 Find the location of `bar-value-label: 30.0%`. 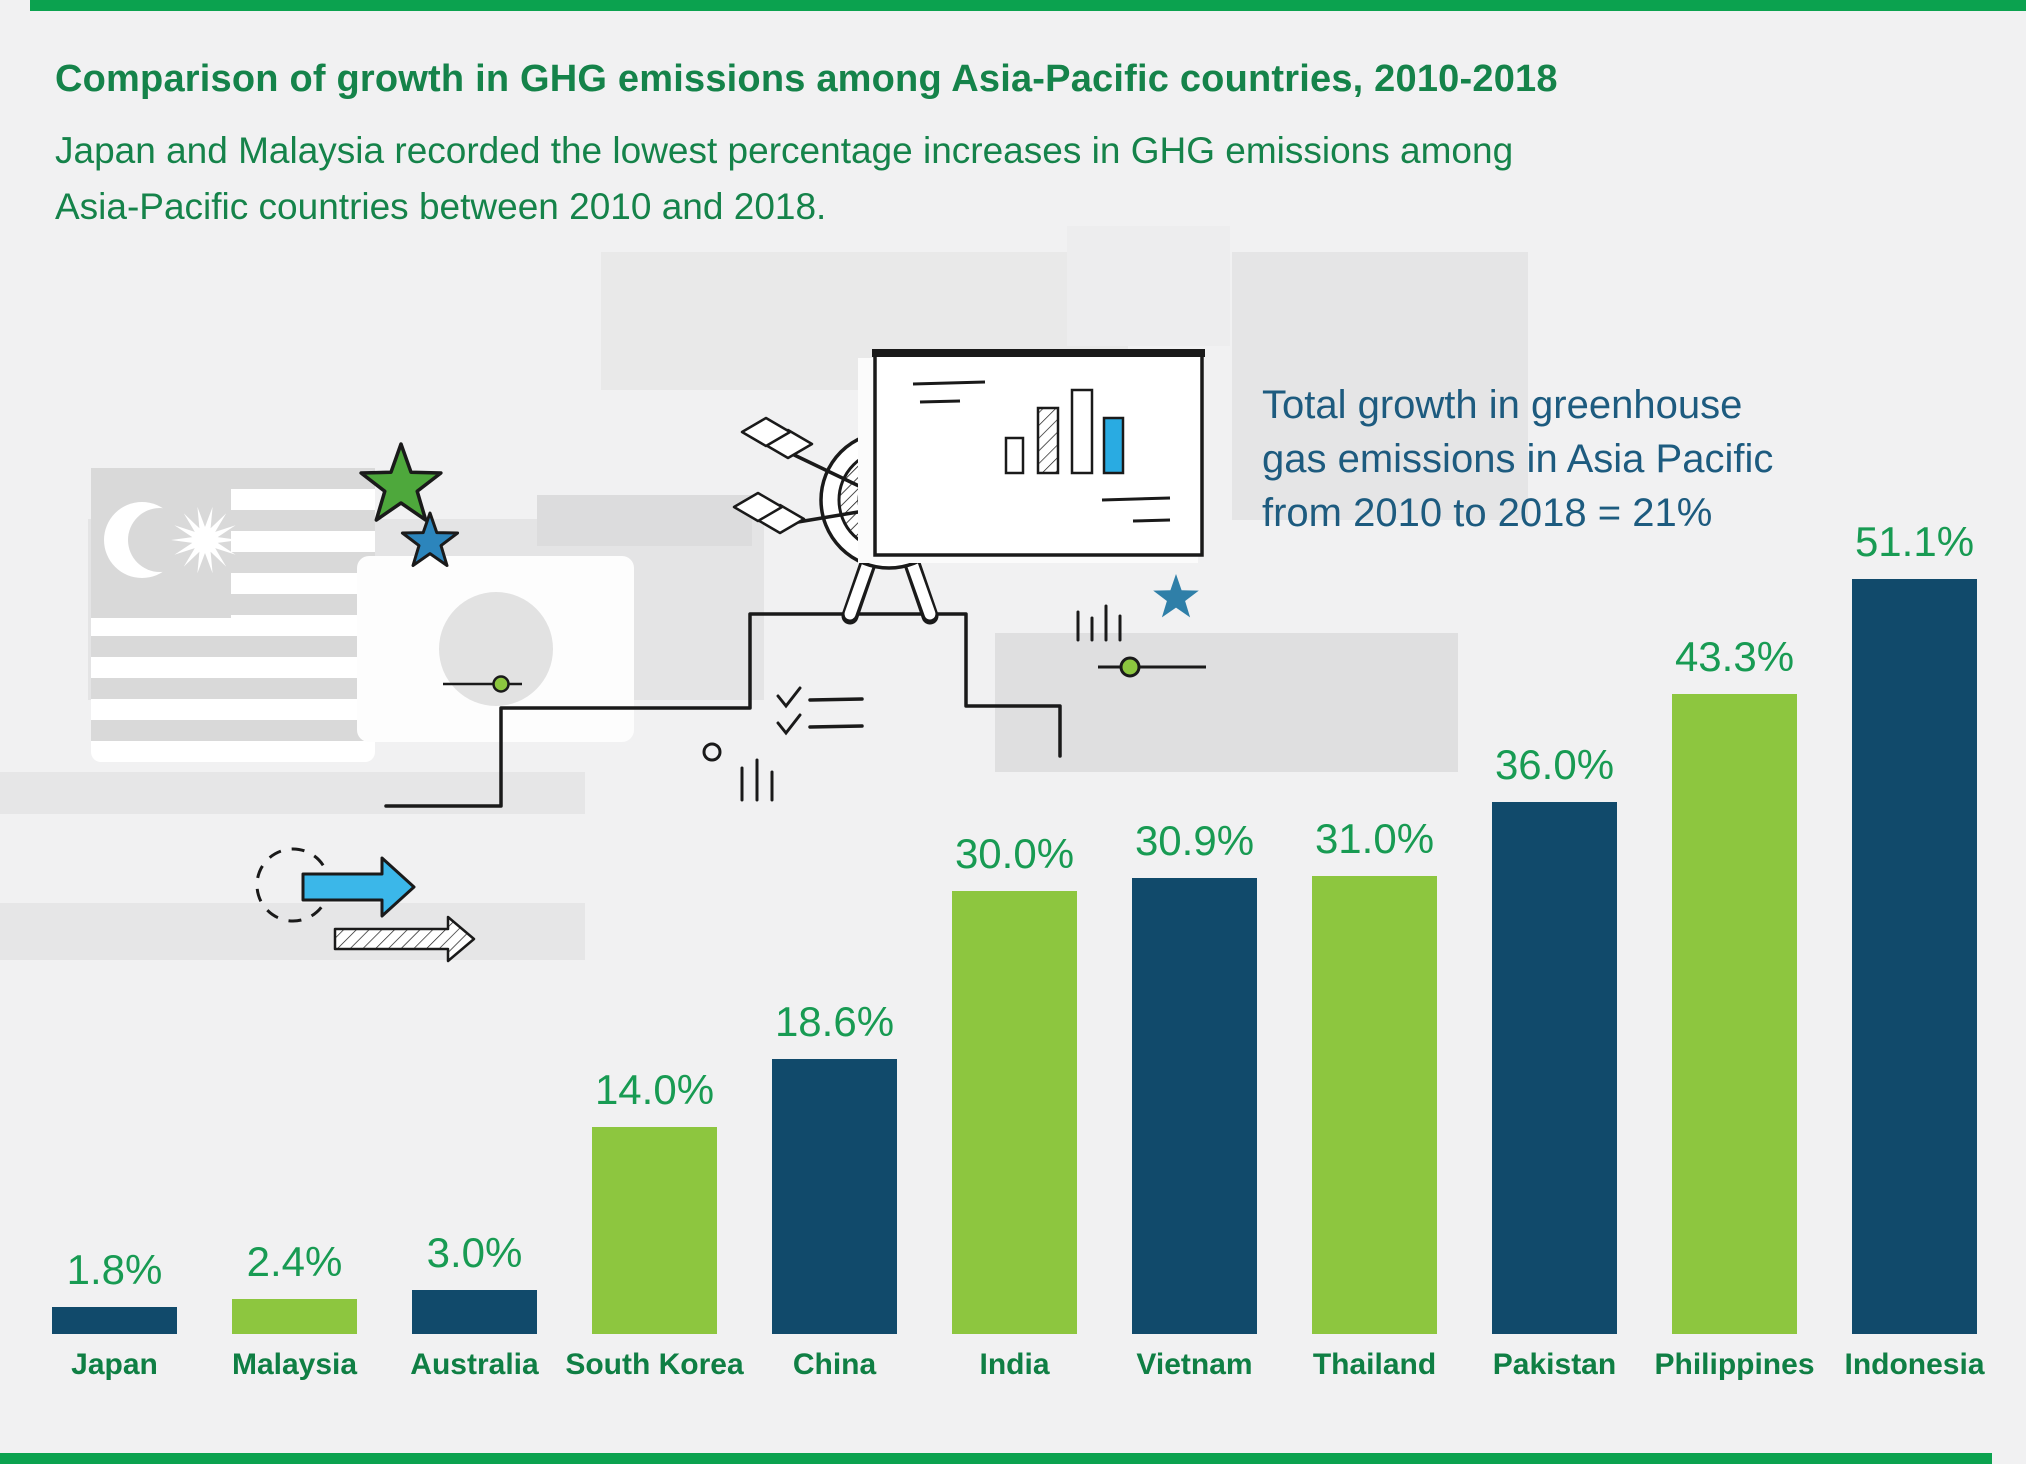

bar-value-label: 30.0% is located at coordinates (1014, 853).